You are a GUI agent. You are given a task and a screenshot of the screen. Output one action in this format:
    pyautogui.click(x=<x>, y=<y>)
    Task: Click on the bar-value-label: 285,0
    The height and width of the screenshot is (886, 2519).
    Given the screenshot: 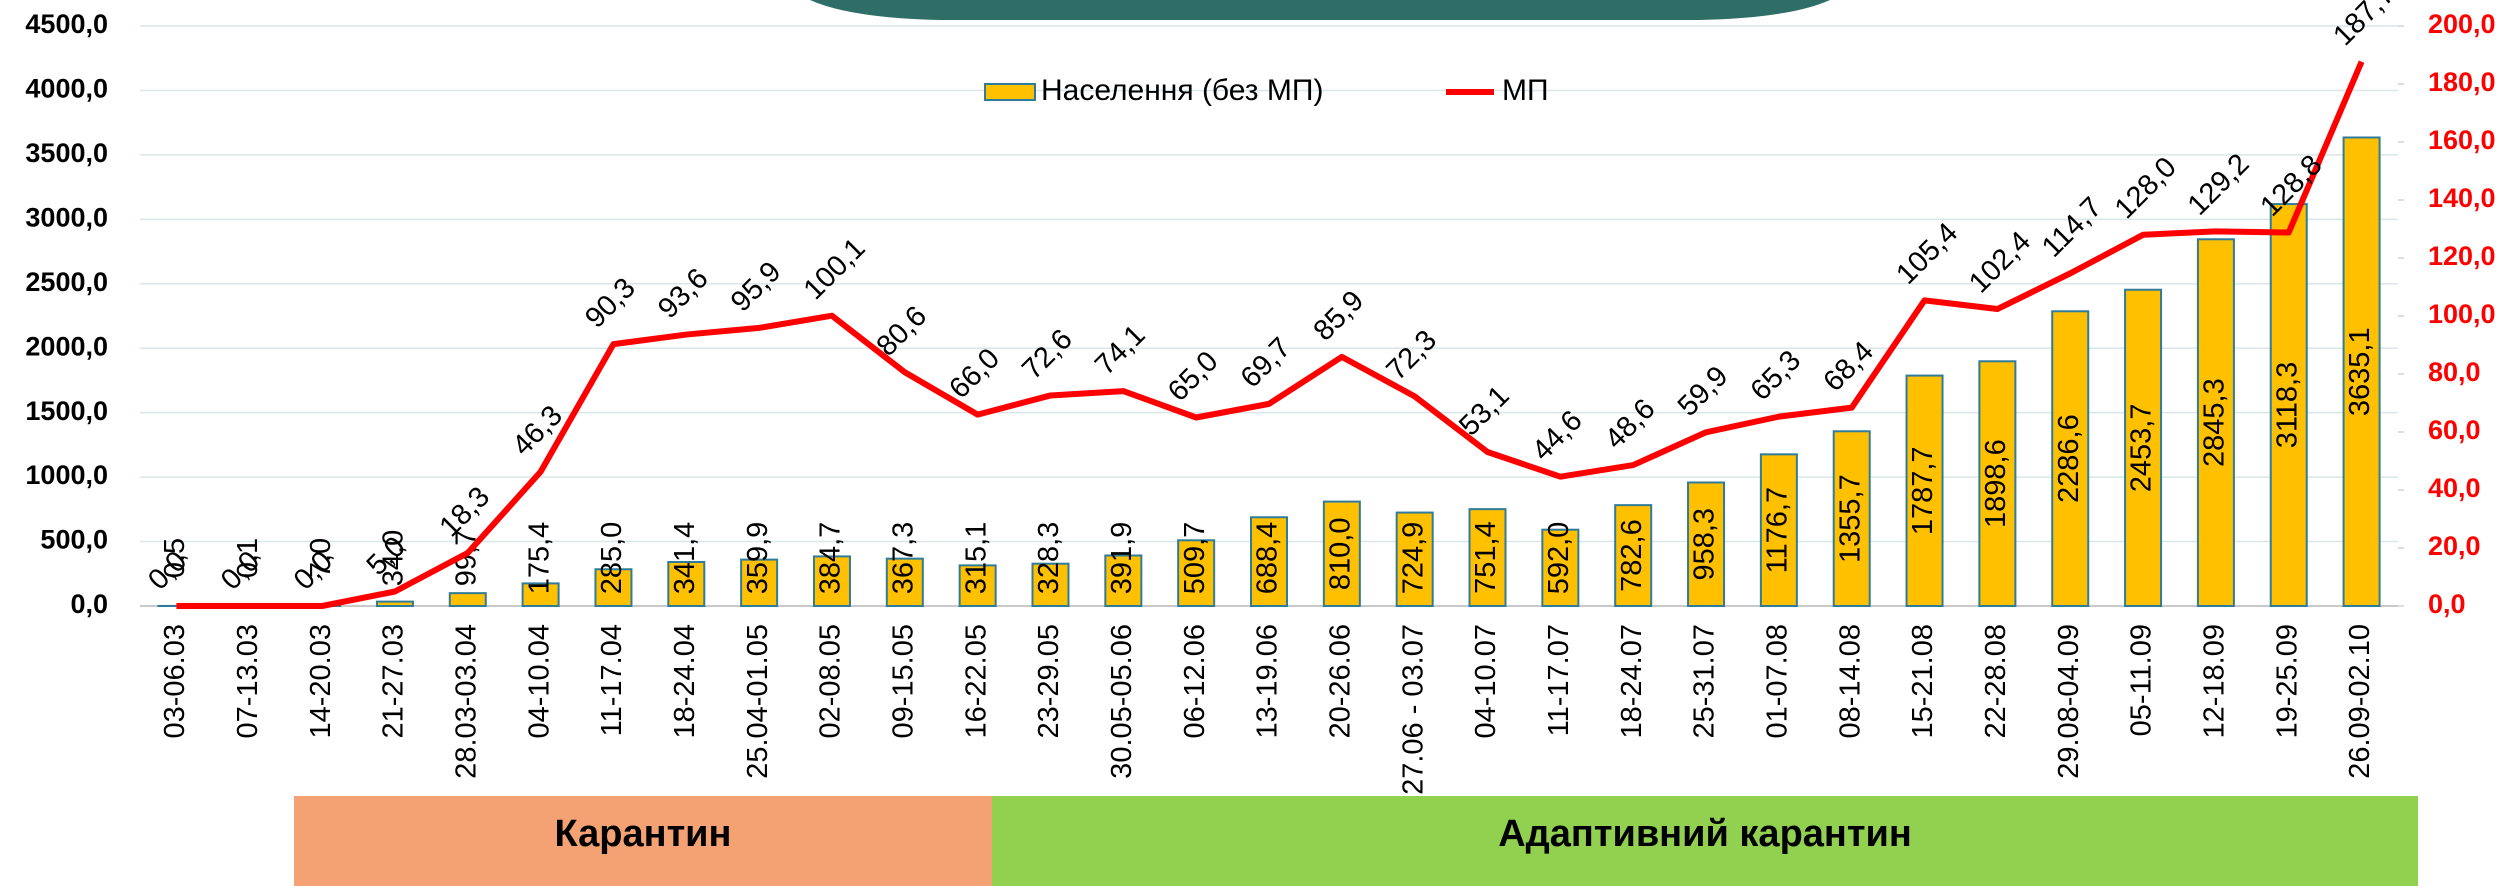 What is the action you would take?
    pyautogui.click(x=612, y=558)
    